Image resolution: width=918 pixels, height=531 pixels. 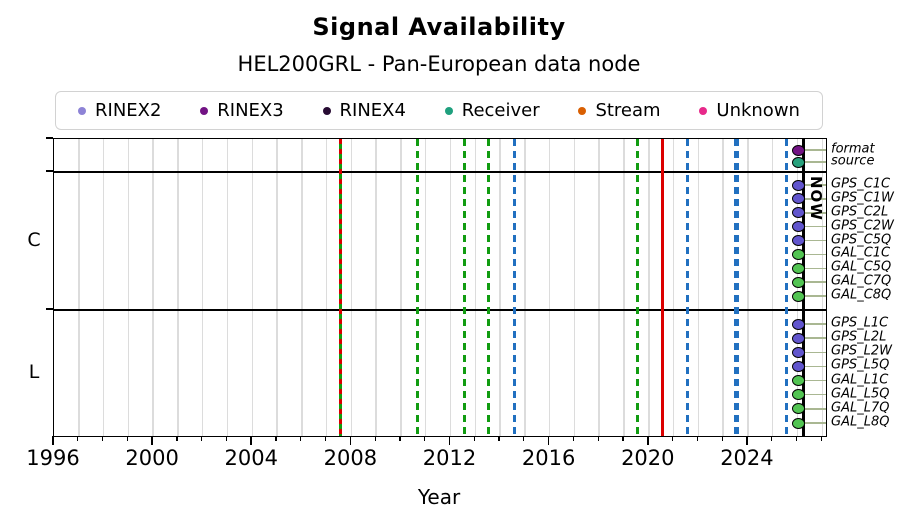 I want to click on x-tick-label-2024: 2024, so click(x=747, y=458).